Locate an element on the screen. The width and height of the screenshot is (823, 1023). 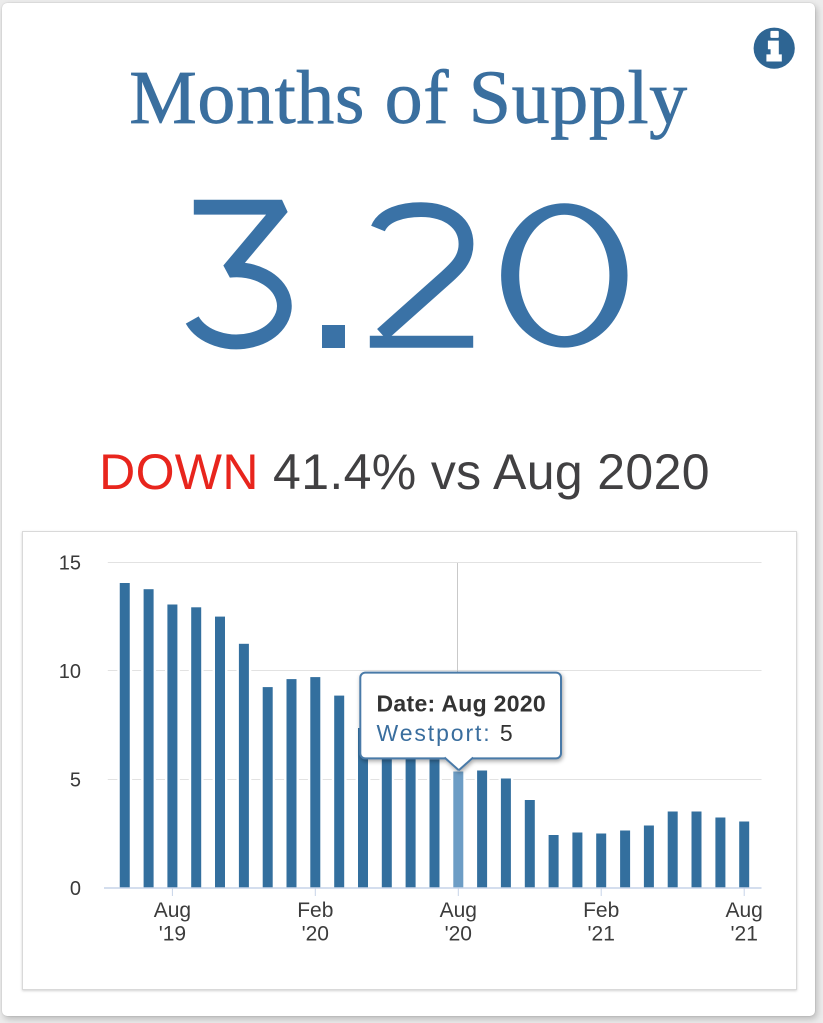
svg-text: '19 is located at coordinates (172, 934).